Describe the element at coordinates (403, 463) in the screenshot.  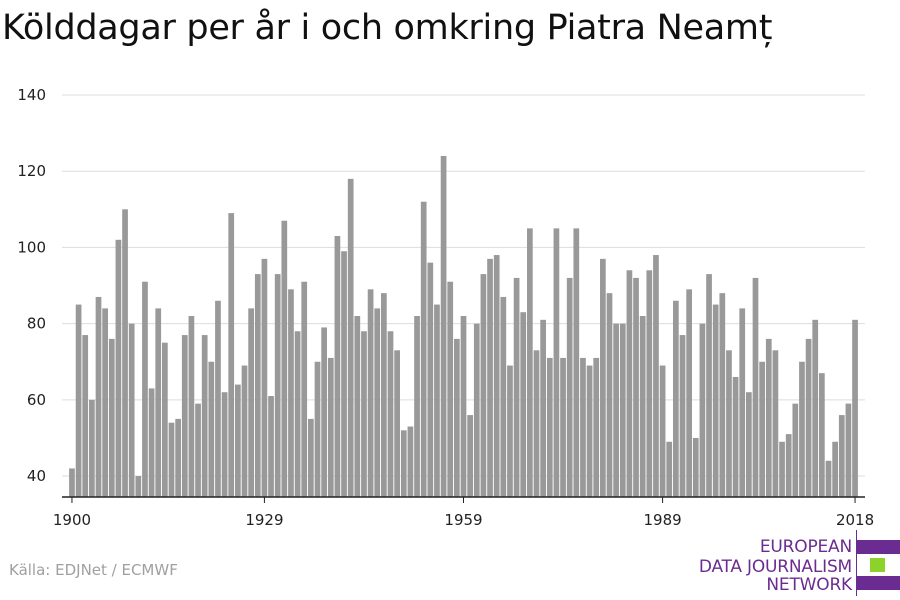
I see `bar-1950` at that location.